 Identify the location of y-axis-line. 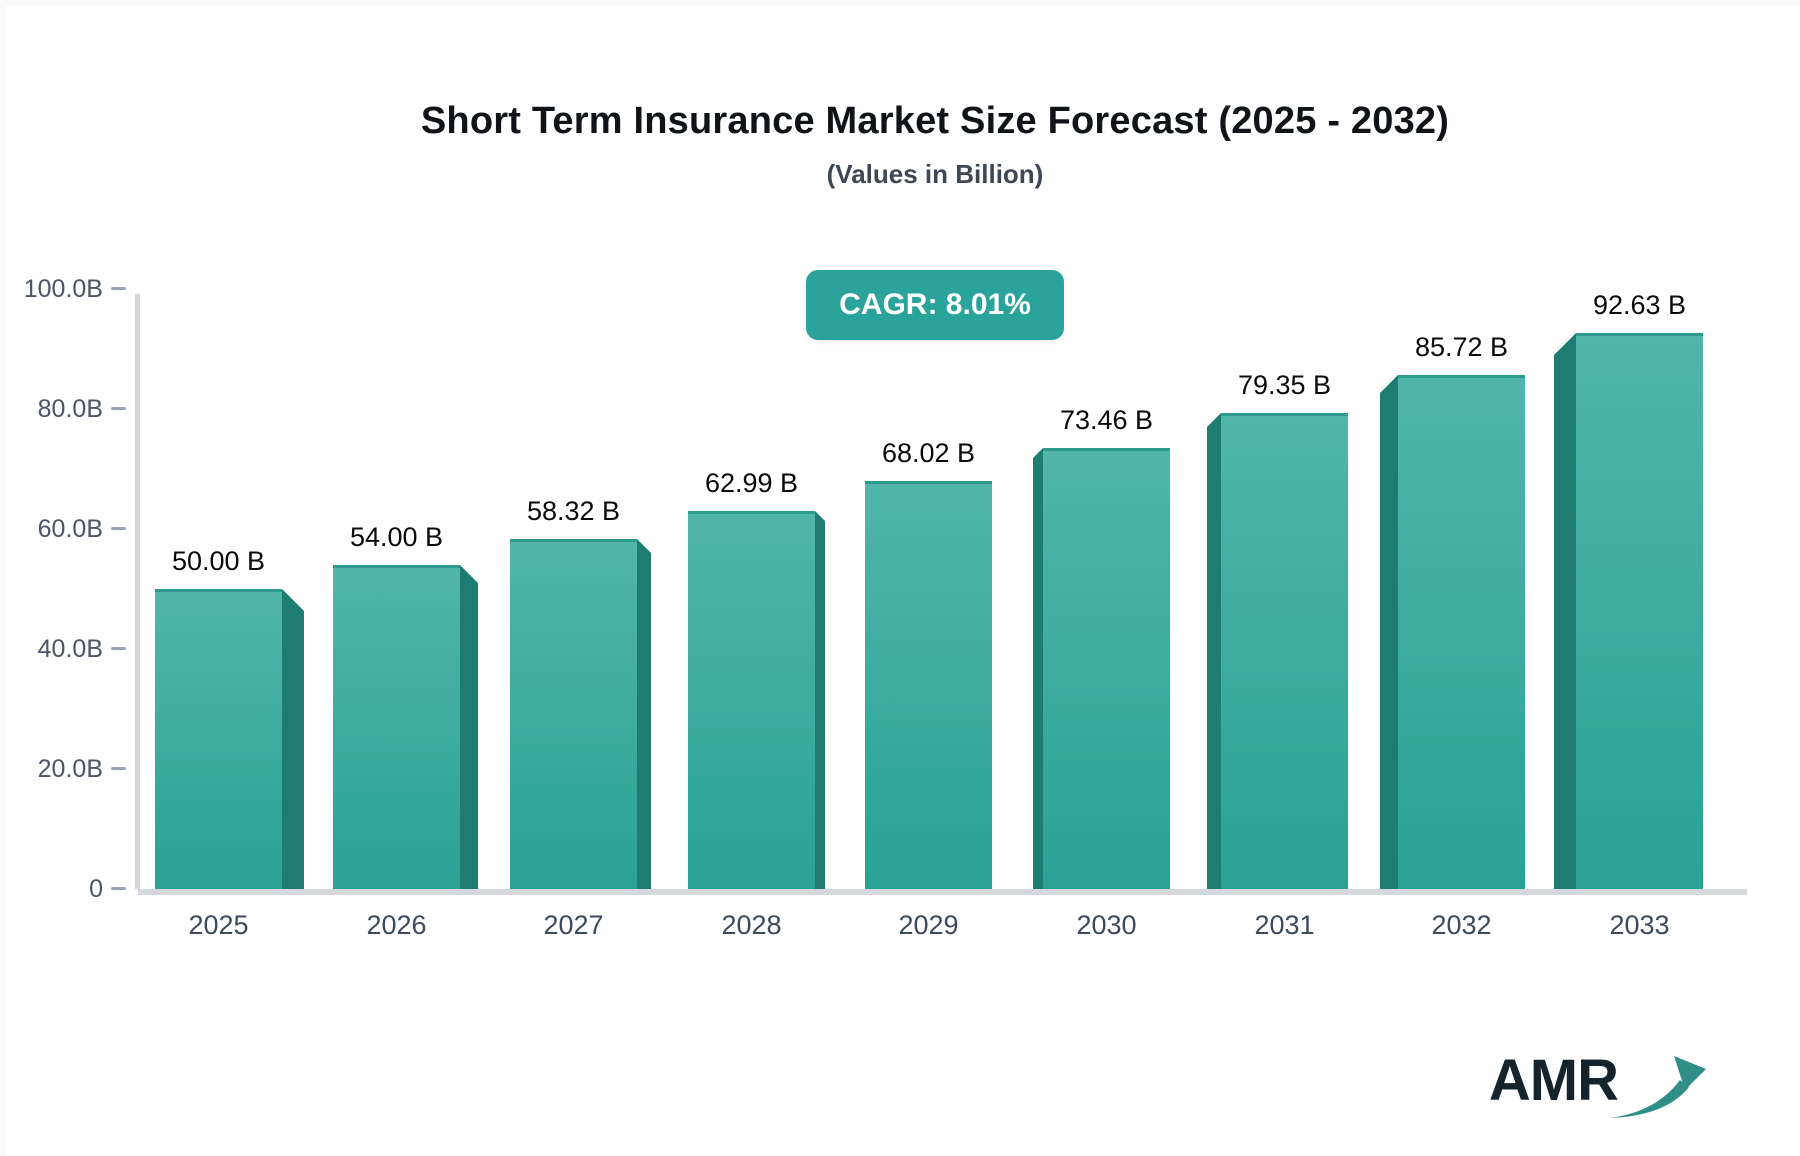
(137, 591).